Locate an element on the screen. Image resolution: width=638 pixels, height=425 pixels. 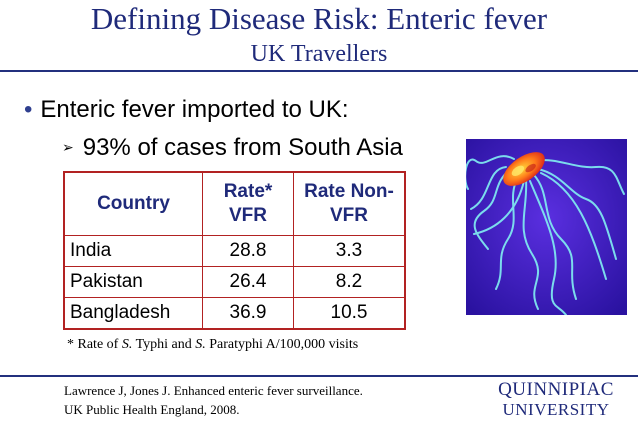
cell-rate-non-vfr: 3.3 is located at coordinates (349, 251).